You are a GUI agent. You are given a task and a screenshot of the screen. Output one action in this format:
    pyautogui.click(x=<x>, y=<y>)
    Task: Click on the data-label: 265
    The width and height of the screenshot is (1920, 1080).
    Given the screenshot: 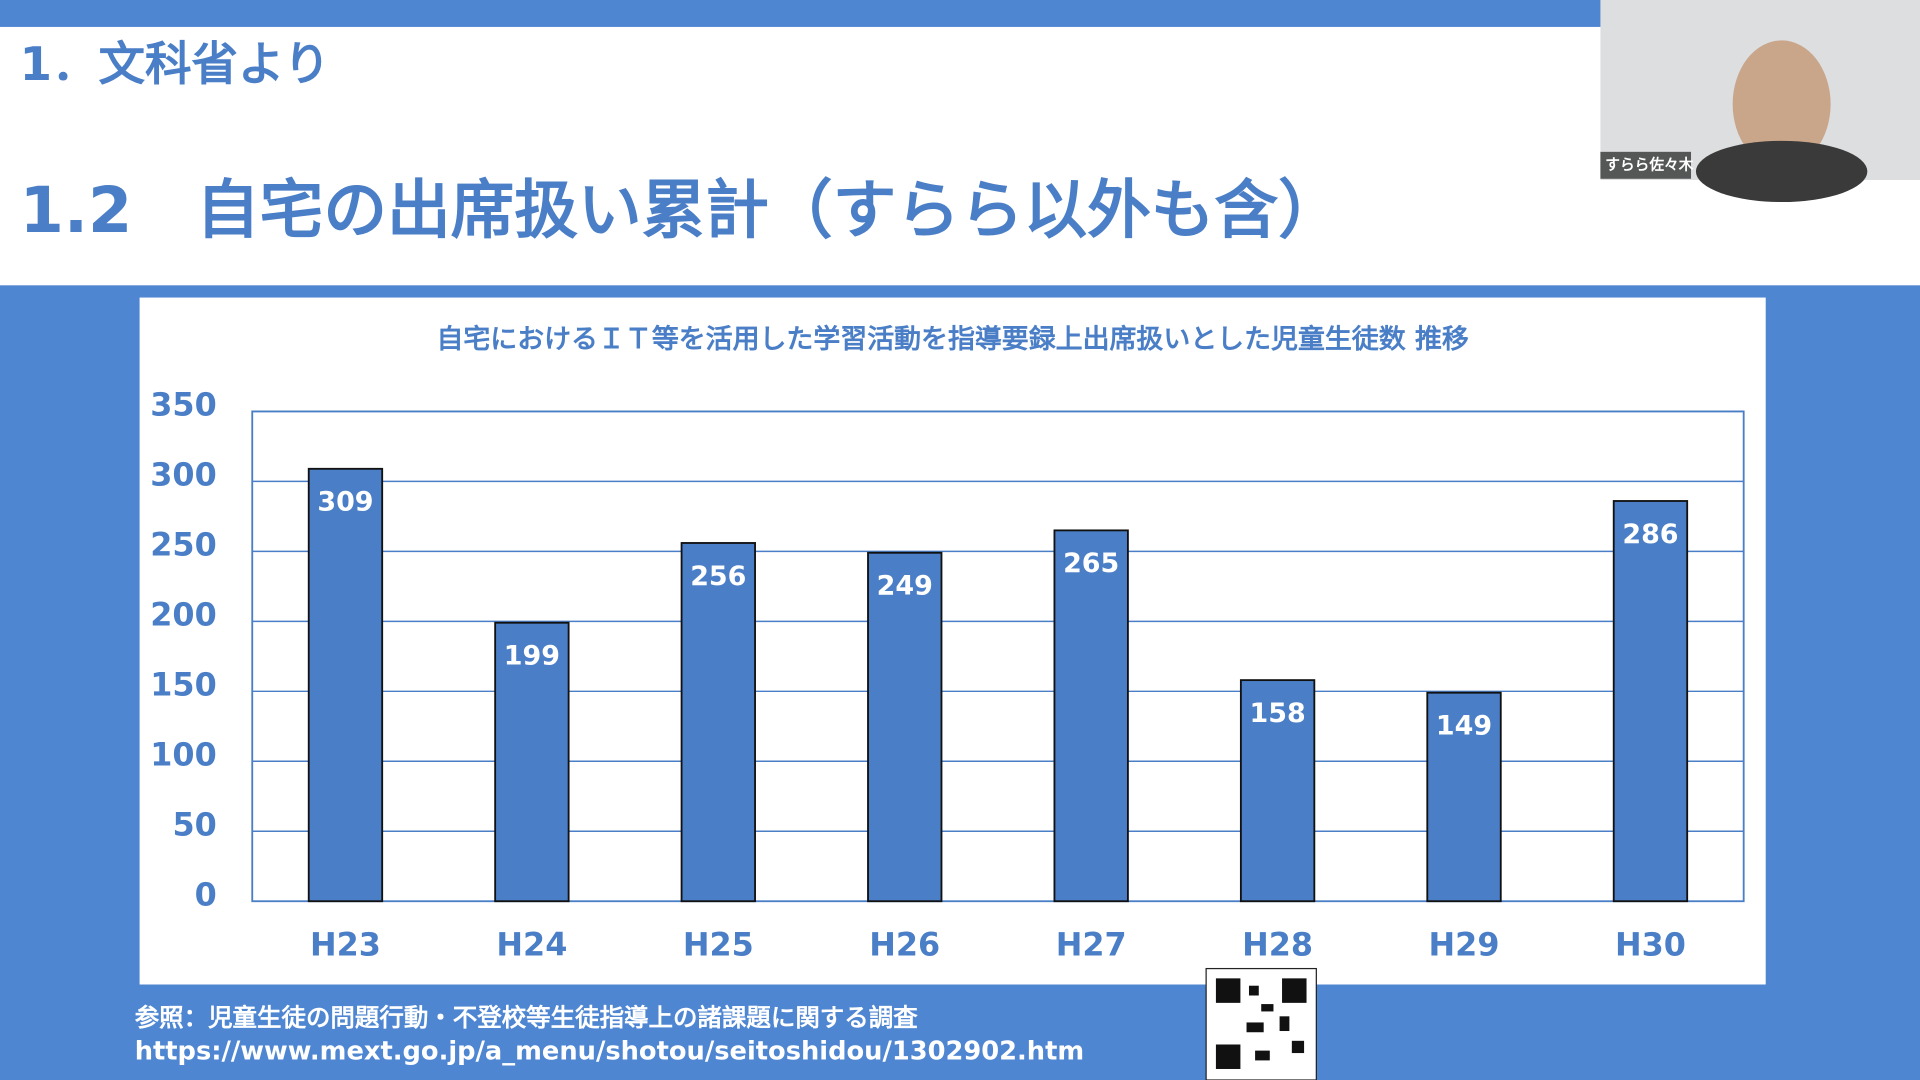 What is the action you would take?
    pyautogui.click(x=1091, y=563)
    